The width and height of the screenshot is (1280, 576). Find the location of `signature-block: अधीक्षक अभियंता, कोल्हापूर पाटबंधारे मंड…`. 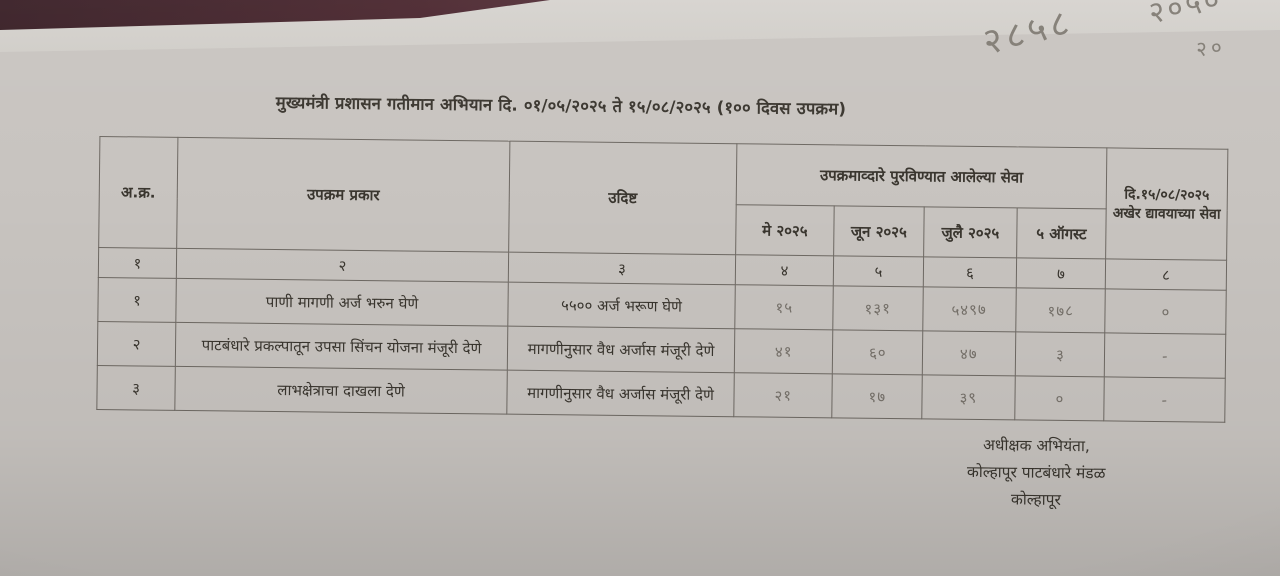

signature-block: अधीक्षक अभियंता, कोल्हापूर पाटबंधारे मंड… is located at coordinates (1036, 472).